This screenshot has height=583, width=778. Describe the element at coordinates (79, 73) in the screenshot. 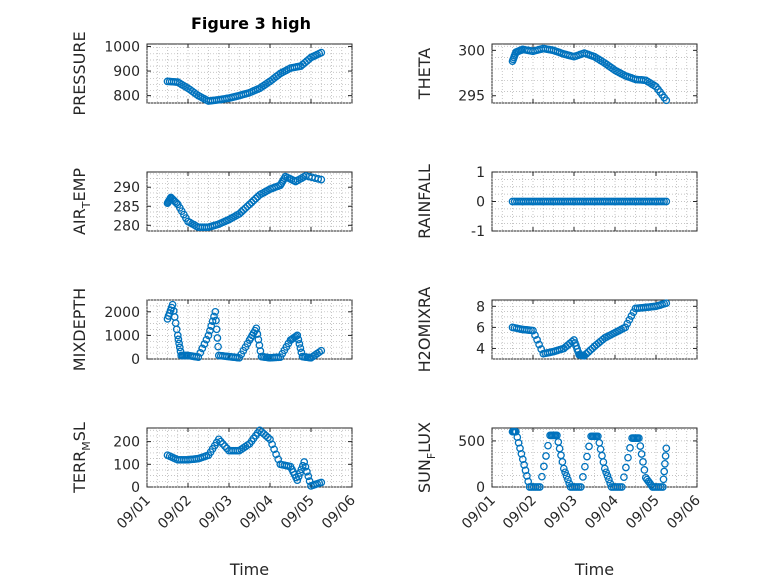

I see `y-axis-label: PRESSURE` at that location.